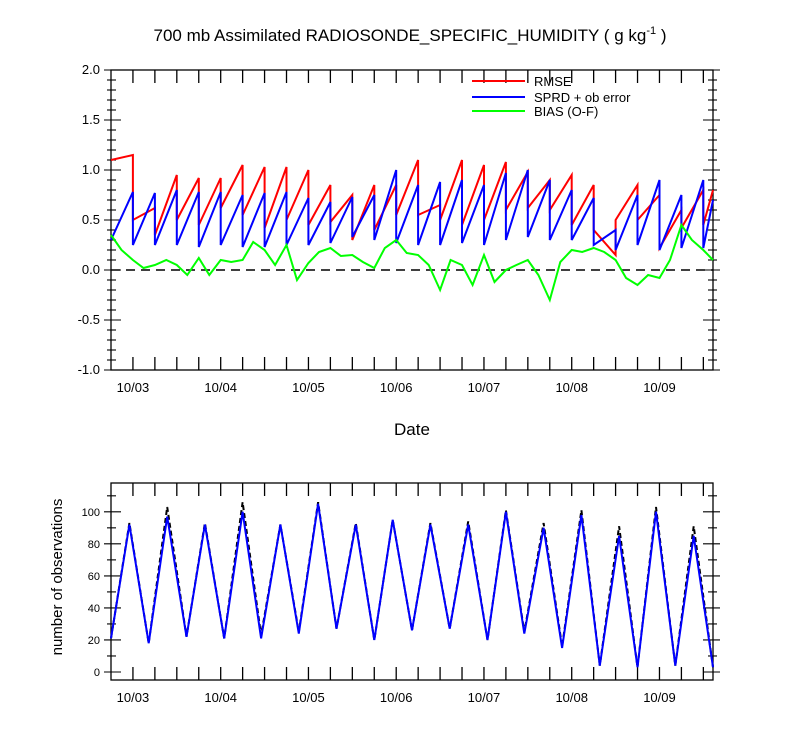 This screenshot has width=800, height=750. What do you see at coordinates (659, 697) in the screenshot?
I see `bottom-x-tick-label: 10/09` at bounding box center [659, 697].